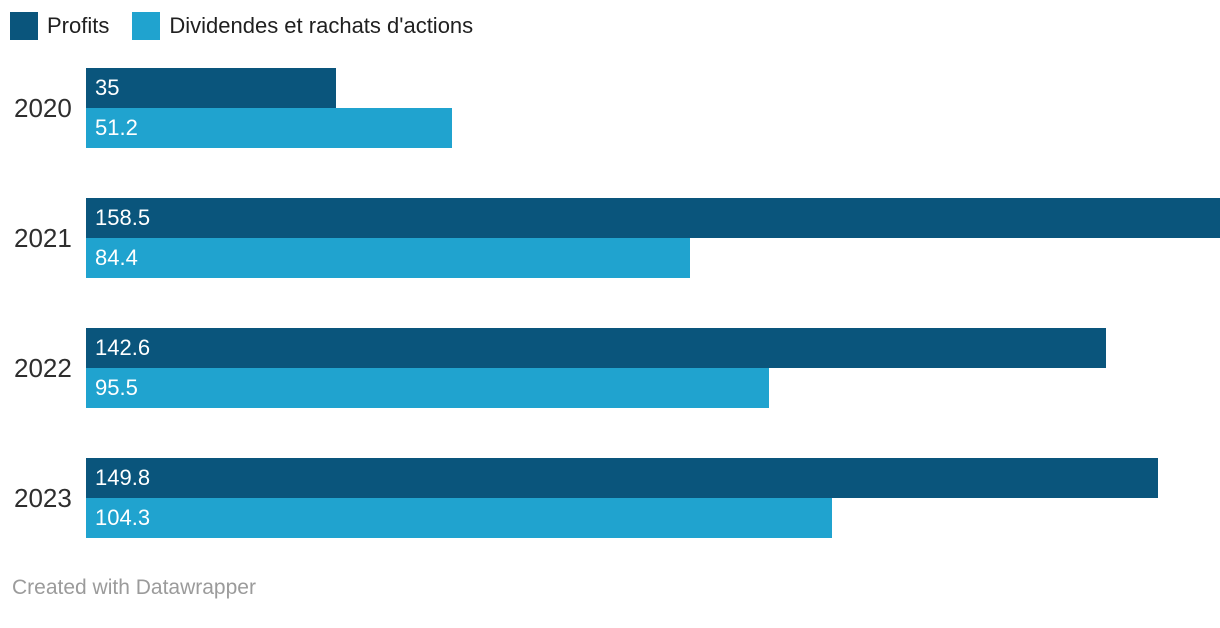 The height and width of the screenshot is (628, 1220). I want to click on legend-item-dividendes: Dividendes et rachats d'actions, so click(302, 26).